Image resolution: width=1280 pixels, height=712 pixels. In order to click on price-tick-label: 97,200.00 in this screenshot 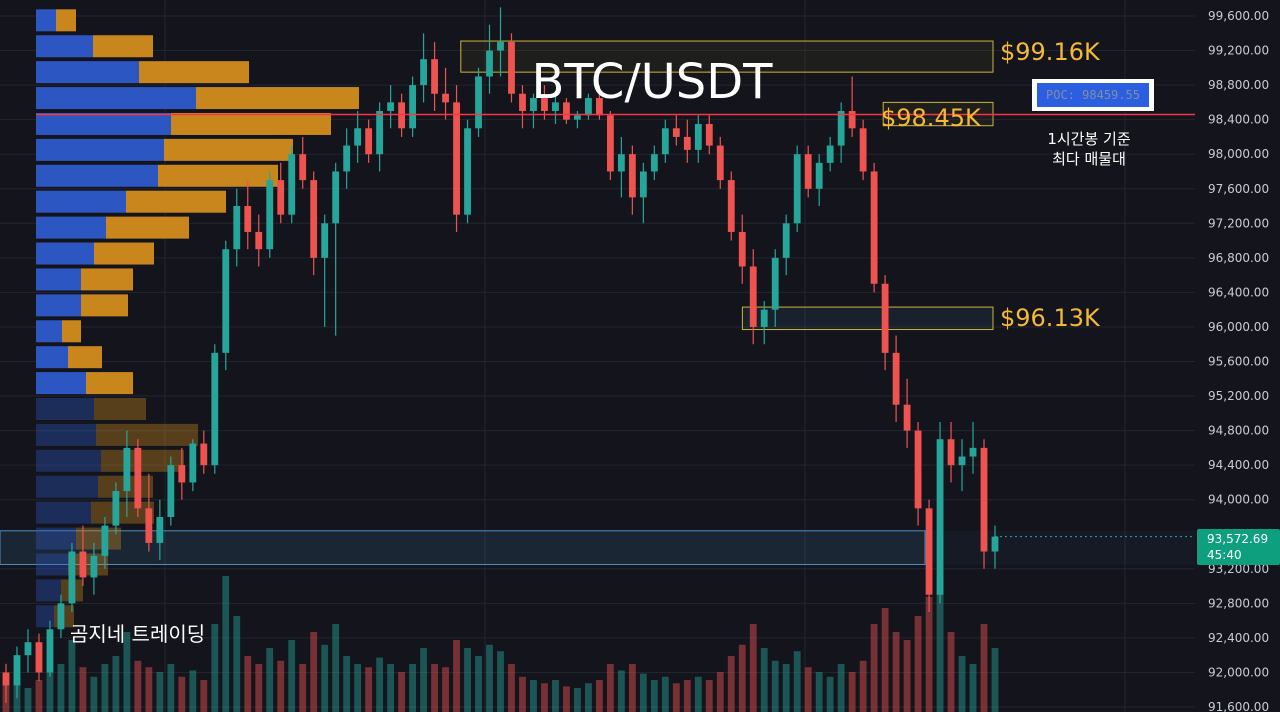, I will do `click(1238, 223)`.